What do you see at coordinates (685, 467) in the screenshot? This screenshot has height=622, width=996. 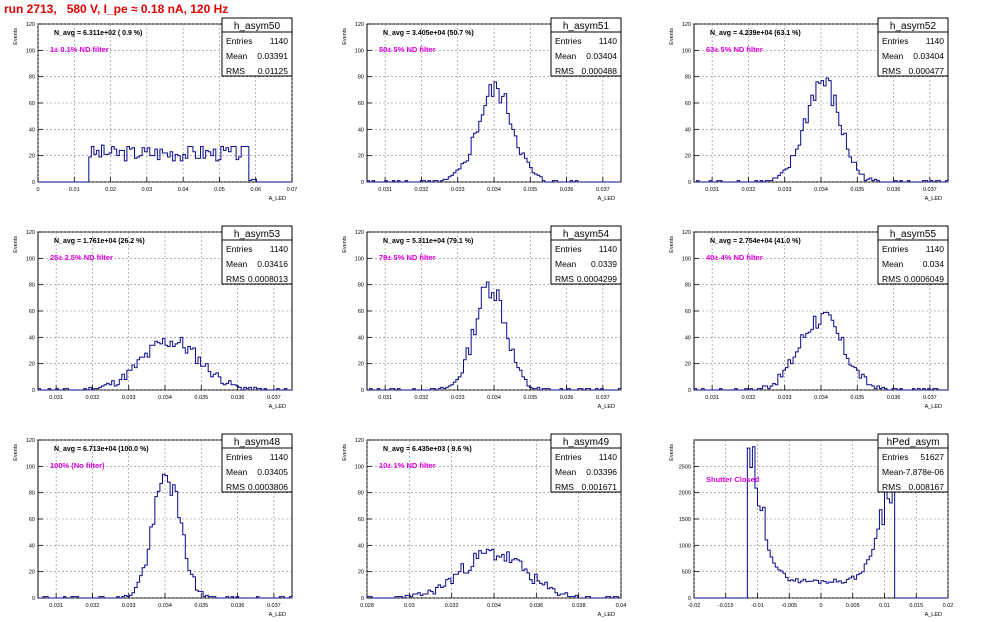 I see `y-tick-label: 2500` at bounding box center [685, 467].